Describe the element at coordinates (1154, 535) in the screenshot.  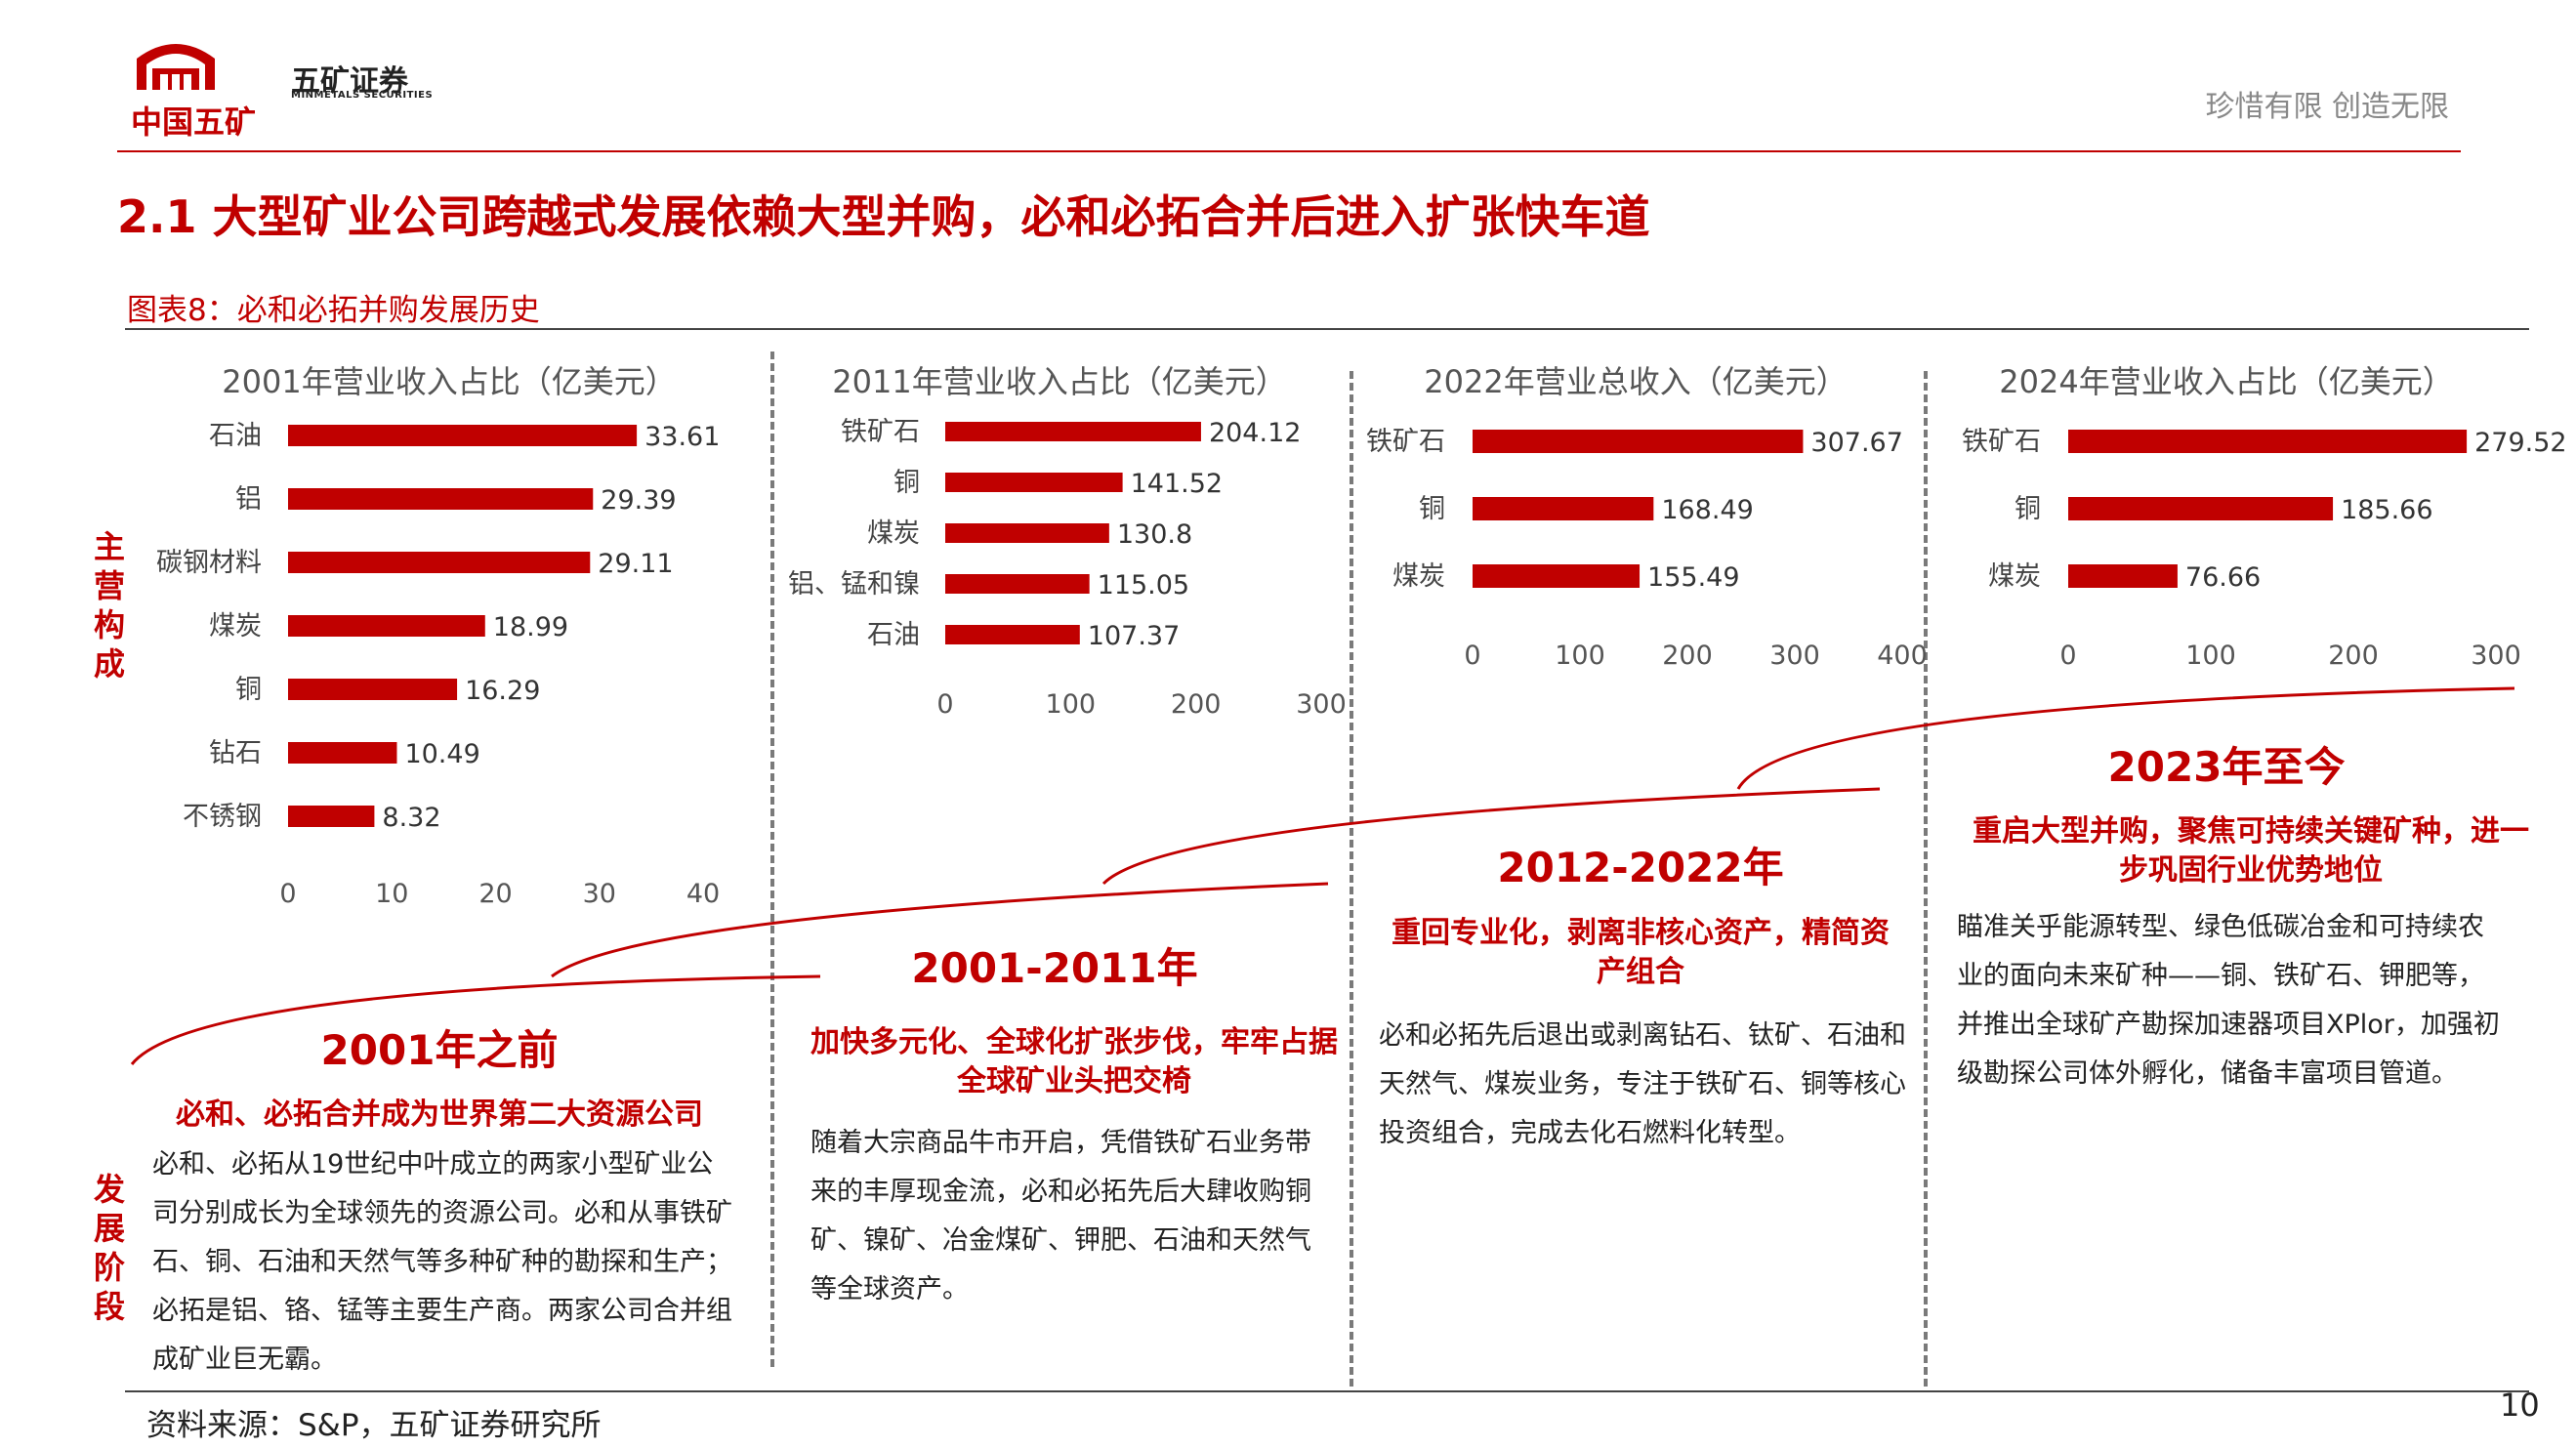
I see `value-label: 130.8` at that location.